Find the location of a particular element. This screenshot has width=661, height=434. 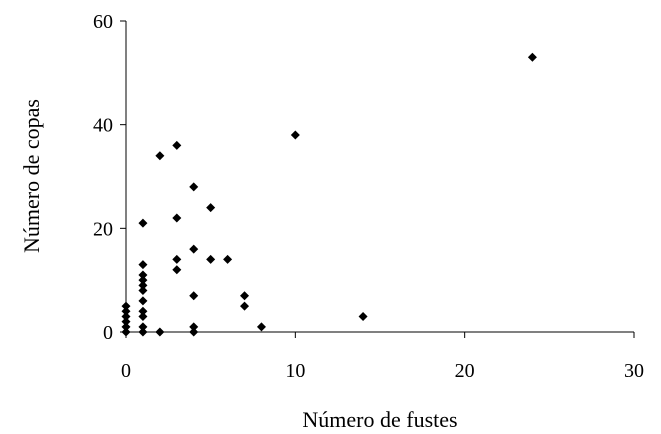

x-axis-ticks: 0 10 20 30 is located at coordinates (382, 357).